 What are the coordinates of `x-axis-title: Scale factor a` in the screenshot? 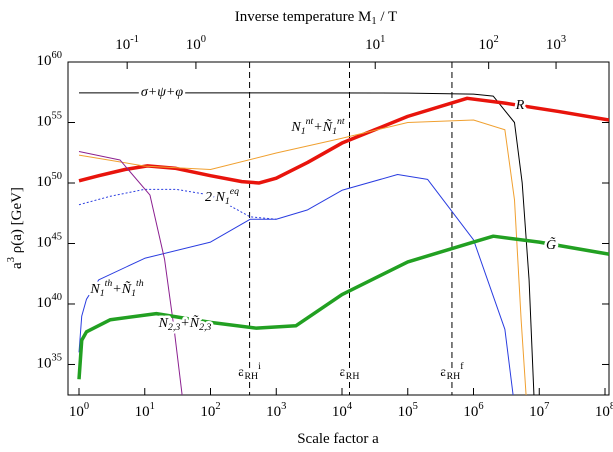 It's located at (338, 439).